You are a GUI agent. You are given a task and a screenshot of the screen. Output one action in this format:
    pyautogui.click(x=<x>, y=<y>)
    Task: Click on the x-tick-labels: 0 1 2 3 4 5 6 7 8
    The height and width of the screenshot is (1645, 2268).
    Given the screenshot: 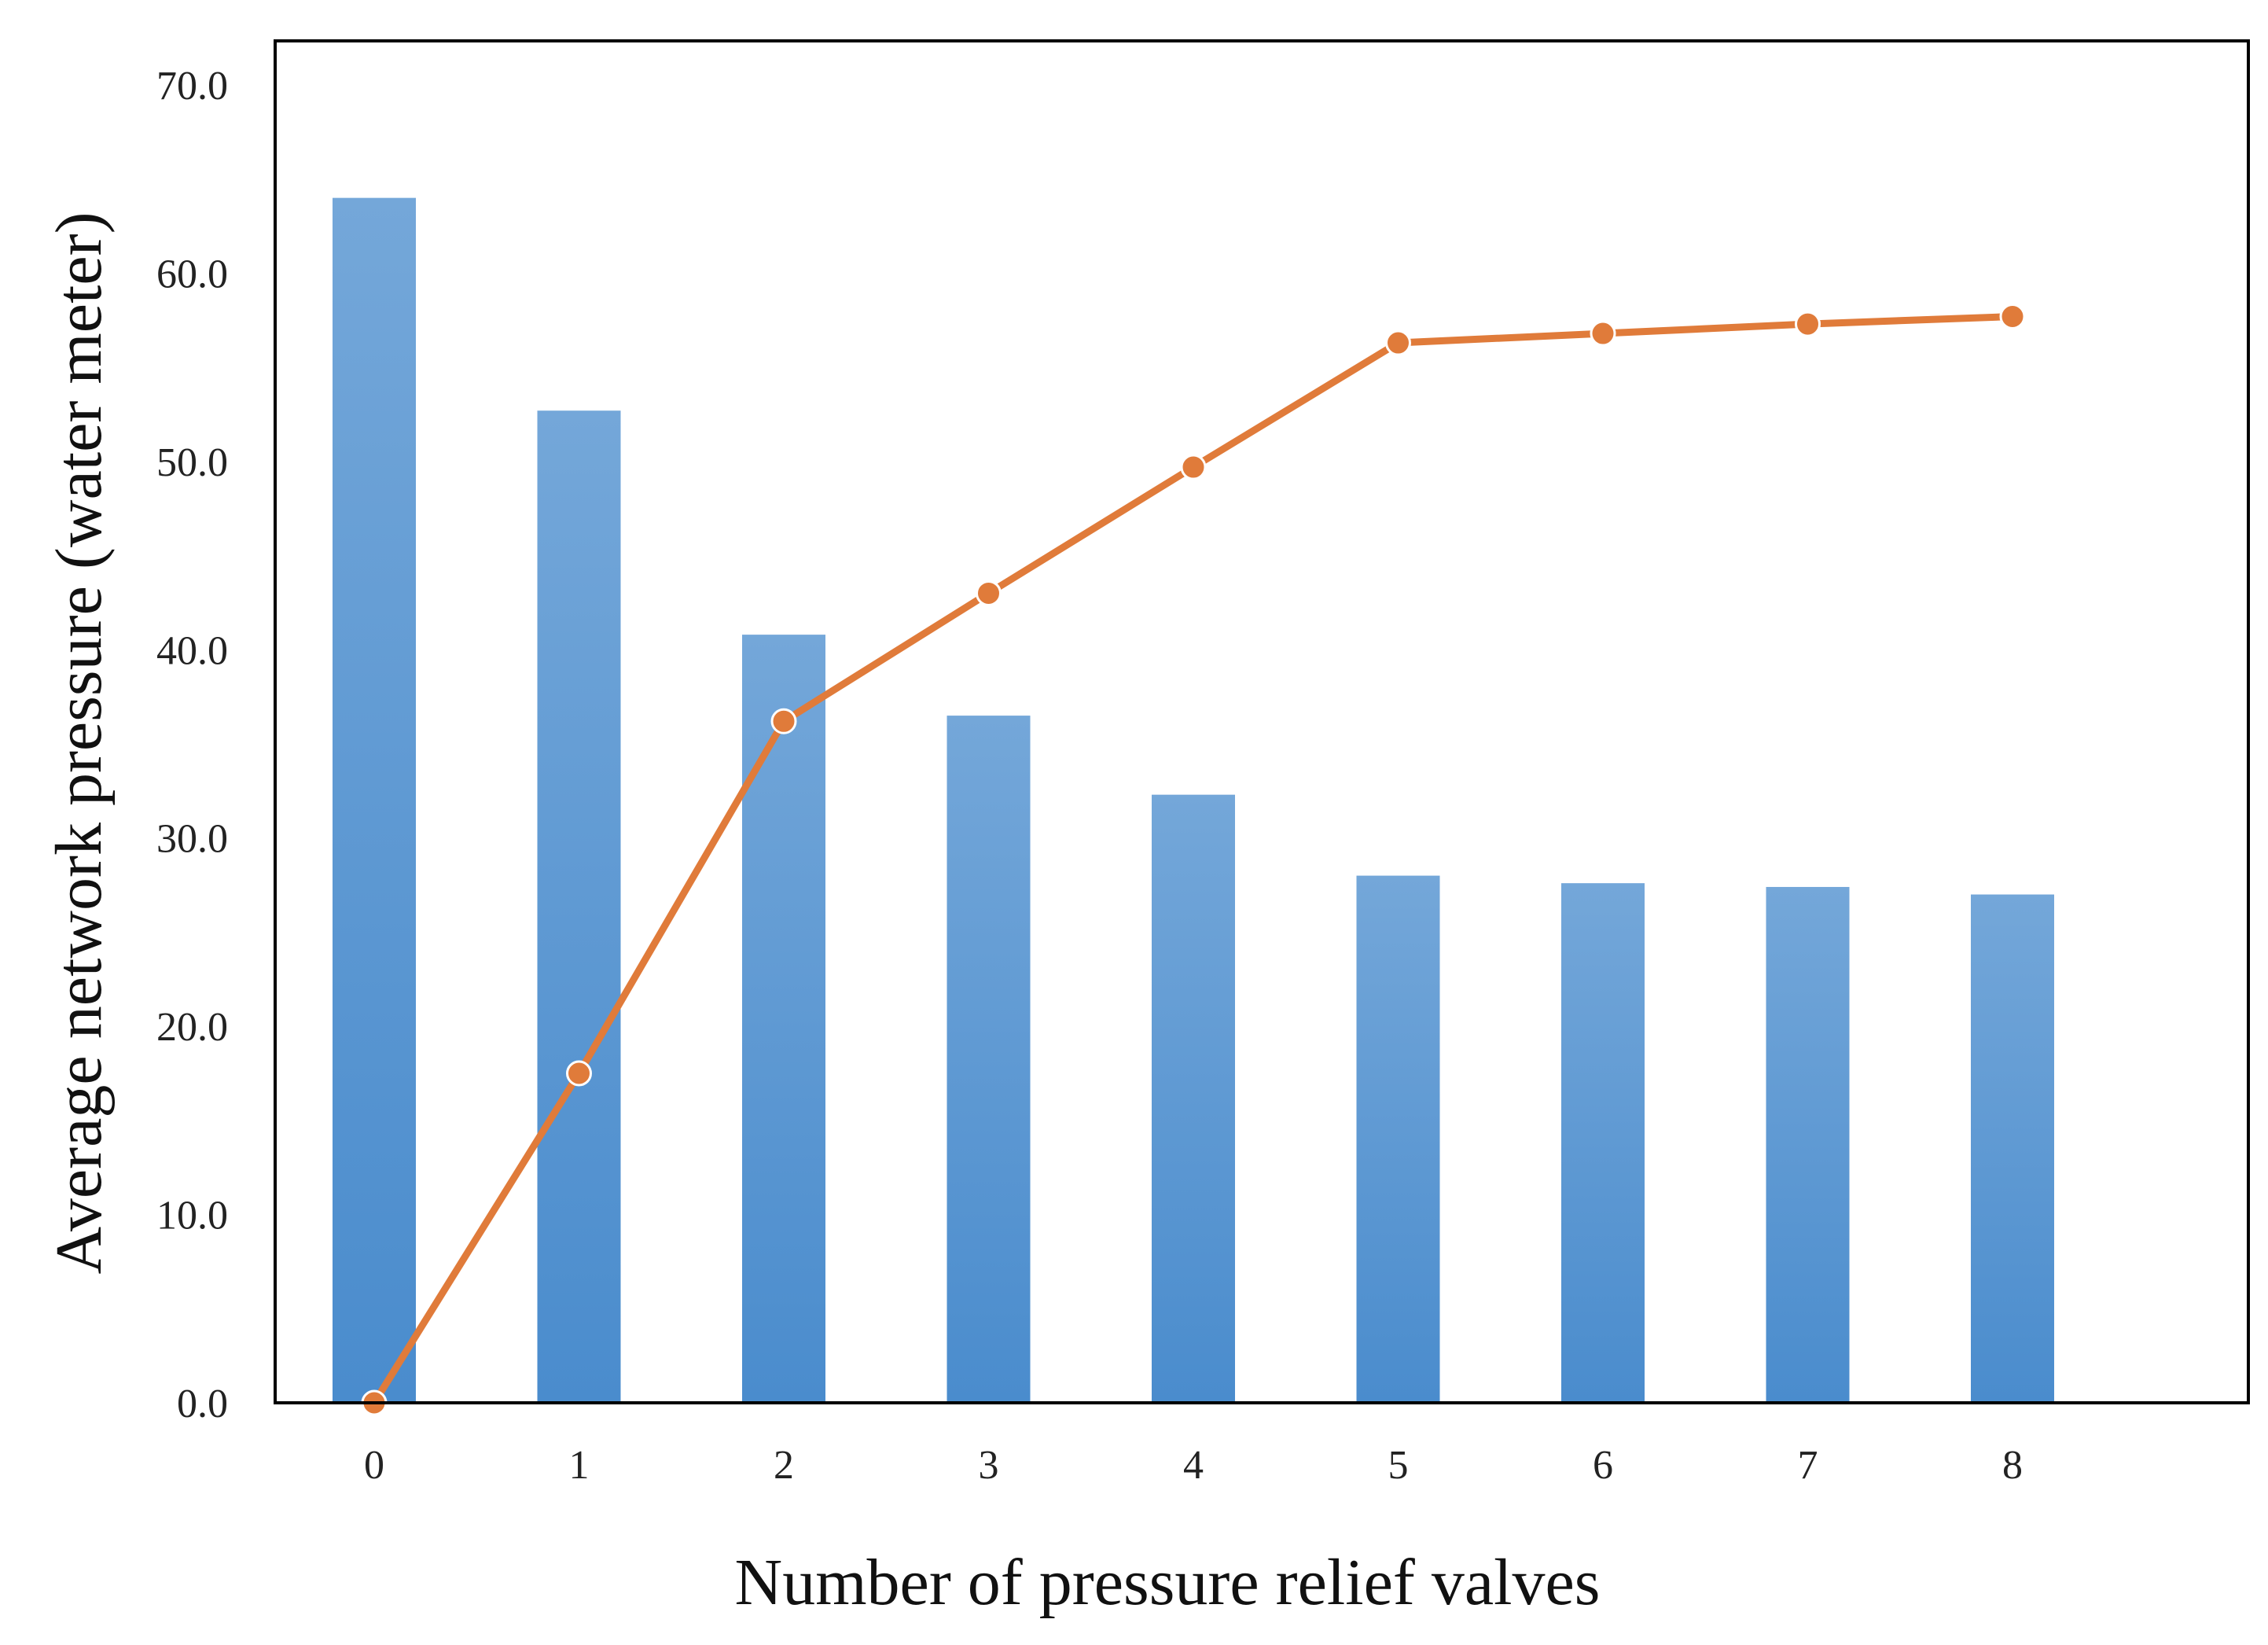 What is the action you would take?
    pyautogui.click(x=1193, y=1465)
    